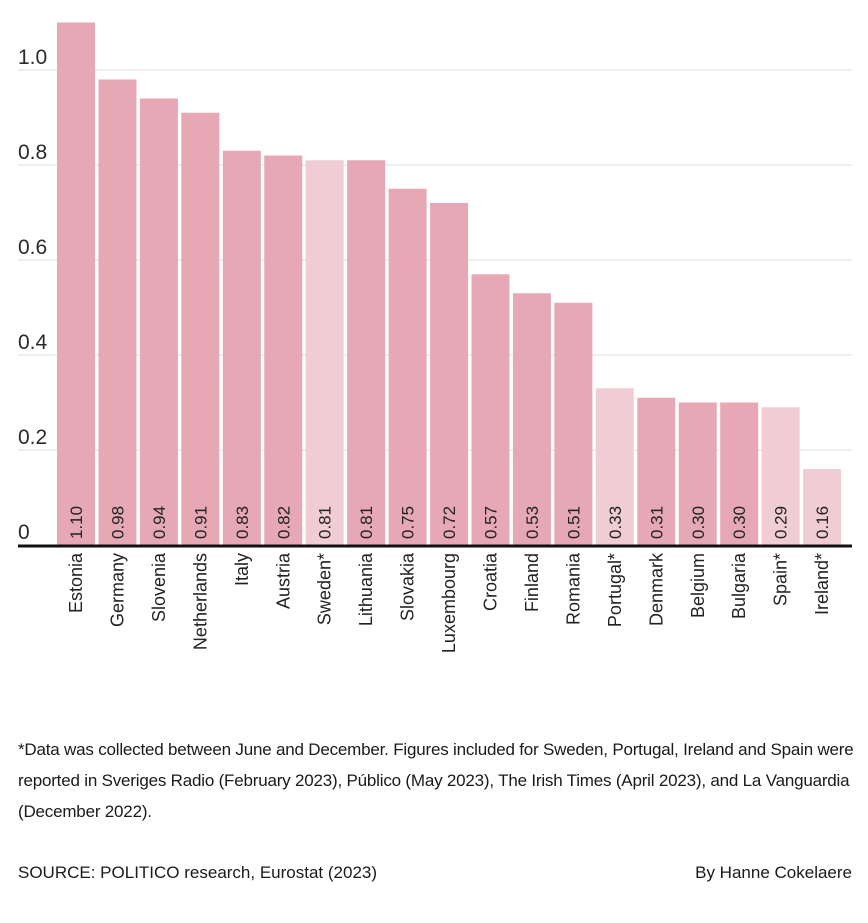 This screenshot has width=868, height=923. Describe the element at coordinates (532, 582) in the screenshot. I see `category-label: Finland` at that location.